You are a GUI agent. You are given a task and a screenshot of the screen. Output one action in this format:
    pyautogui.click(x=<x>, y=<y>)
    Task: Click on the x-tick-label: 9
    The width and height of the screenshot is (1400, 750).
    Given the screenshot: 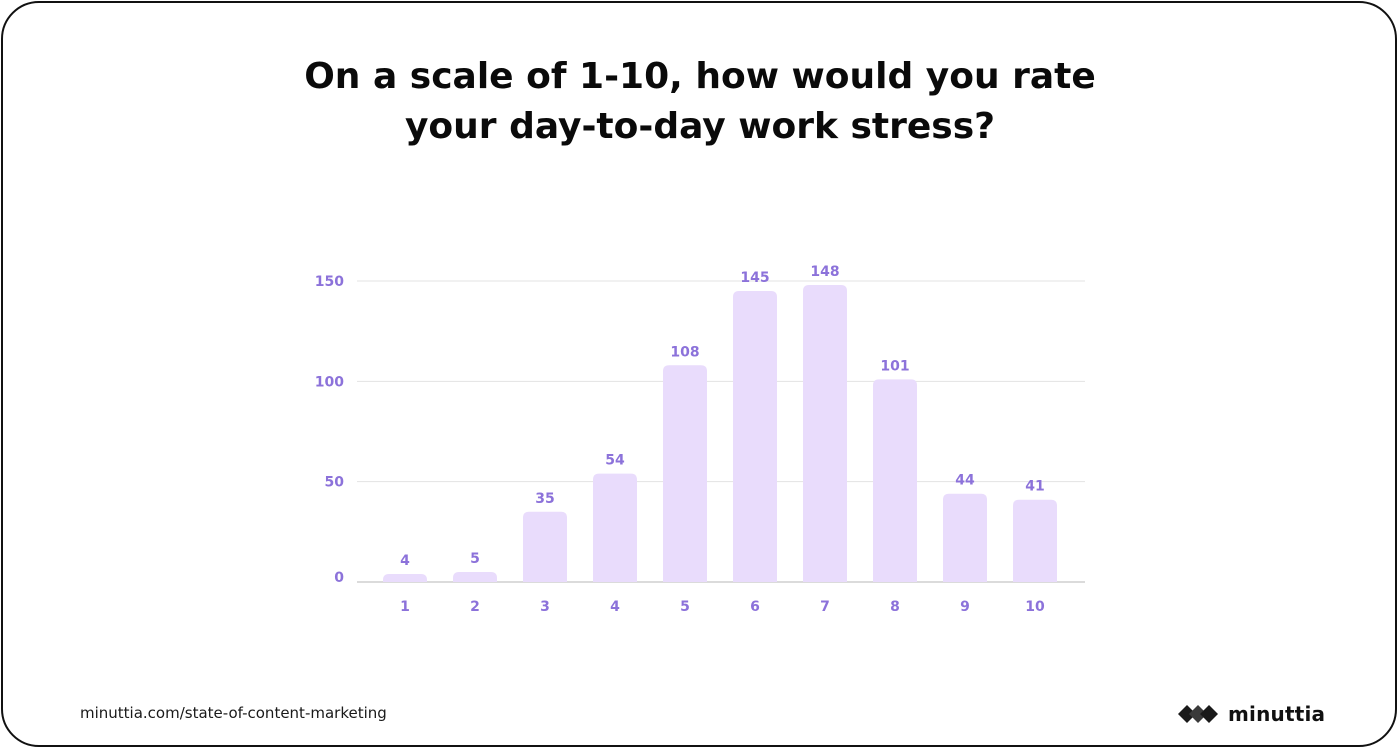 What is the action you would take?
    pyautogui.click(x=965, y=607)
    